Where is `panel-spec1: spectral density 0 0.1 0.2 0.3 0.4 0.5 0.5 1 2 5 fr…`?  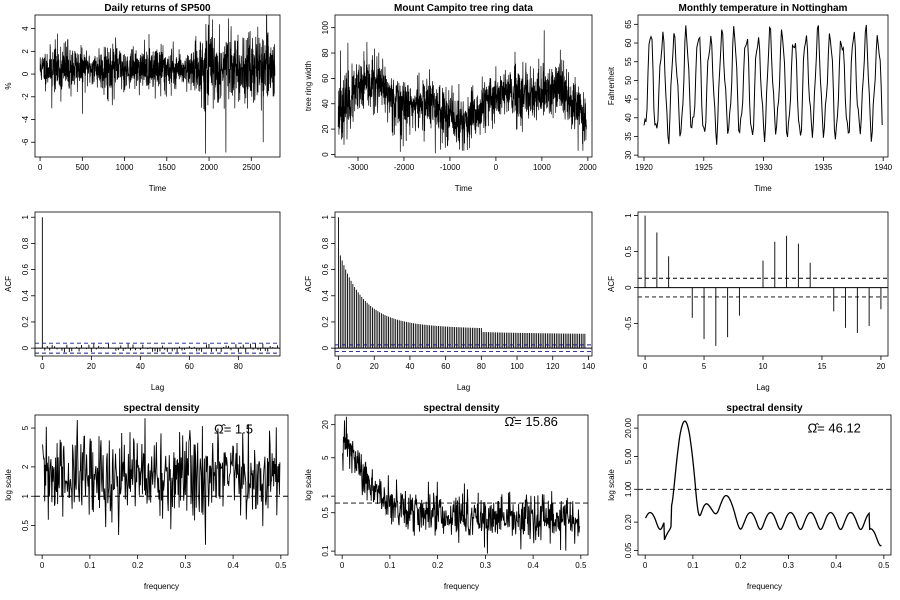
panel-spec1: spectral density 0 0.1 0.2 0.3 0.4 0.5 0.5 1 2 5 fr… is located at coordinates (146, 497).